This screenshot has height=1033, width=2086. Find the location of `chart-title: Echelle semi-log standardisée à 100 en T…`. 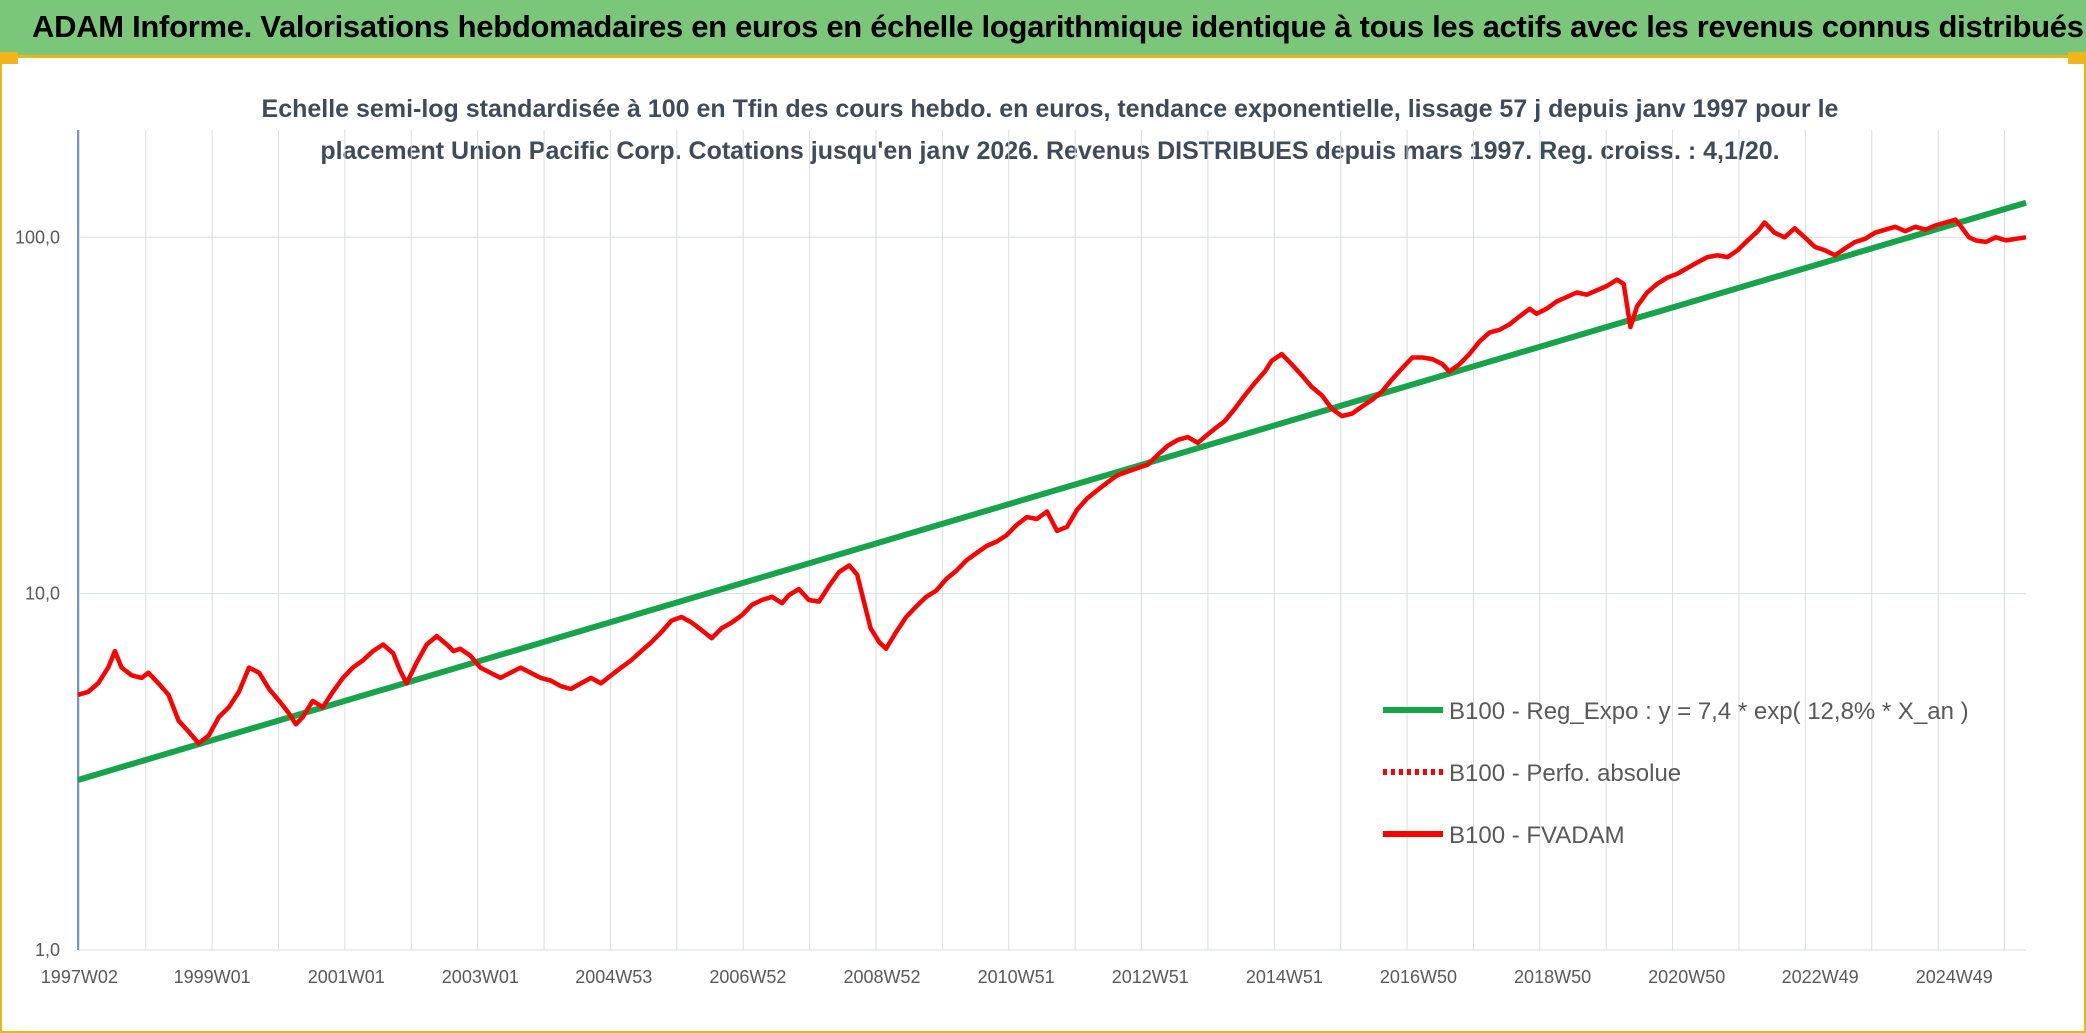

chart-title: Echelle semi-log standardisée à 100 en T… is located at coordinates (1050, 130).